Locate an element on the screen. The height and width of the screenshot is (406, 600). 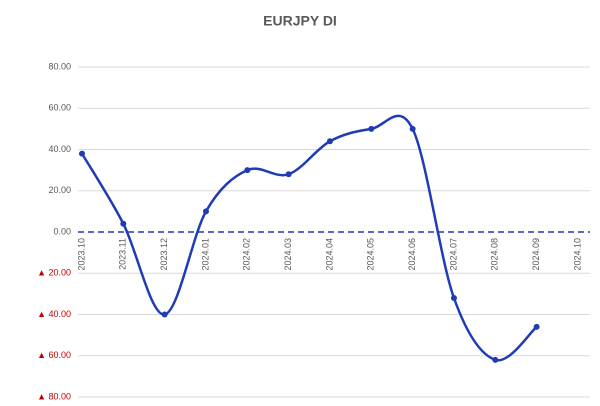
x-tick-label: 2024.07 is located at coordinates (453, 254).